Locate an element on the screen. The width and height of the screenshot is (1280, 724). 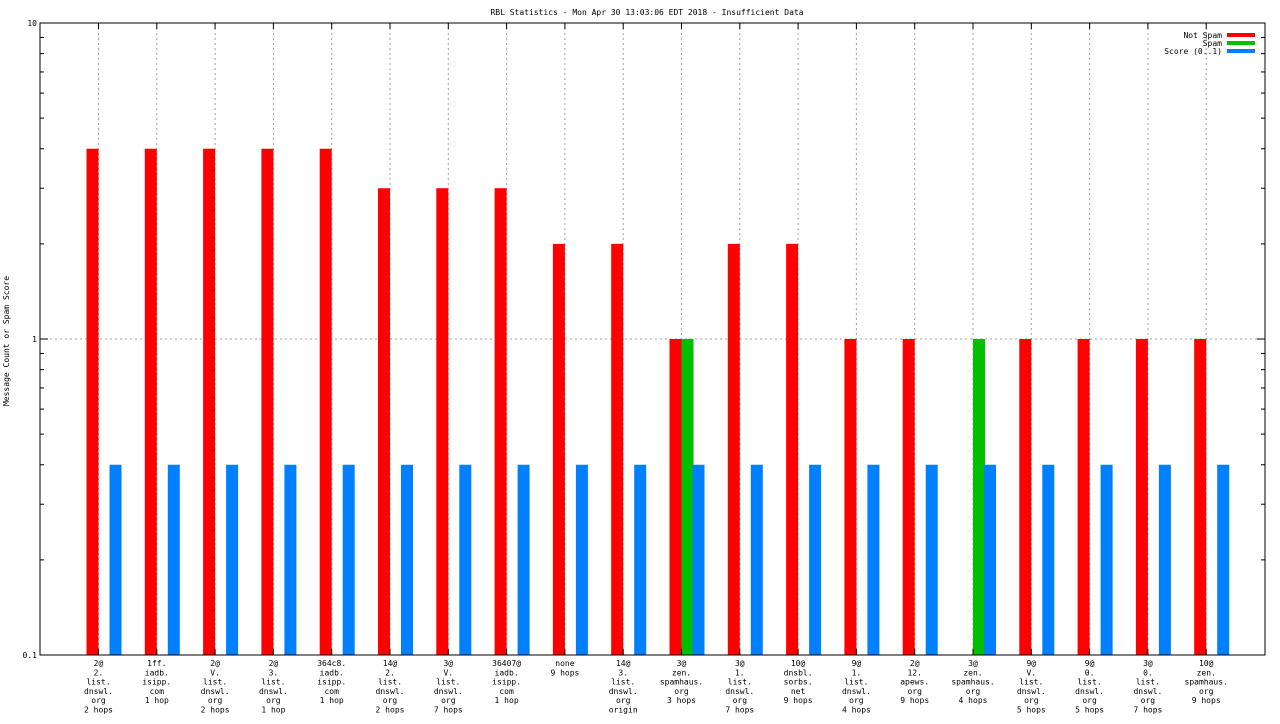
x-tick-label: 3@ zen. spamhaus. org 3 hops is located at coordinates (681, 682).